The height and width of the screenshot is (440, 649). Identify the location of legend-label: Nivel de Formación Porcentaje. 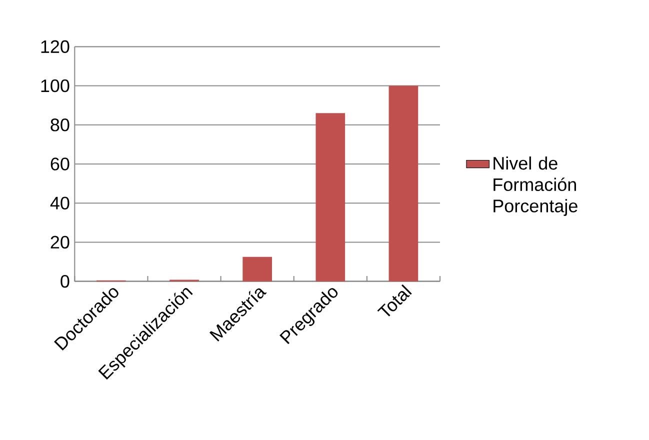
(536, 186).